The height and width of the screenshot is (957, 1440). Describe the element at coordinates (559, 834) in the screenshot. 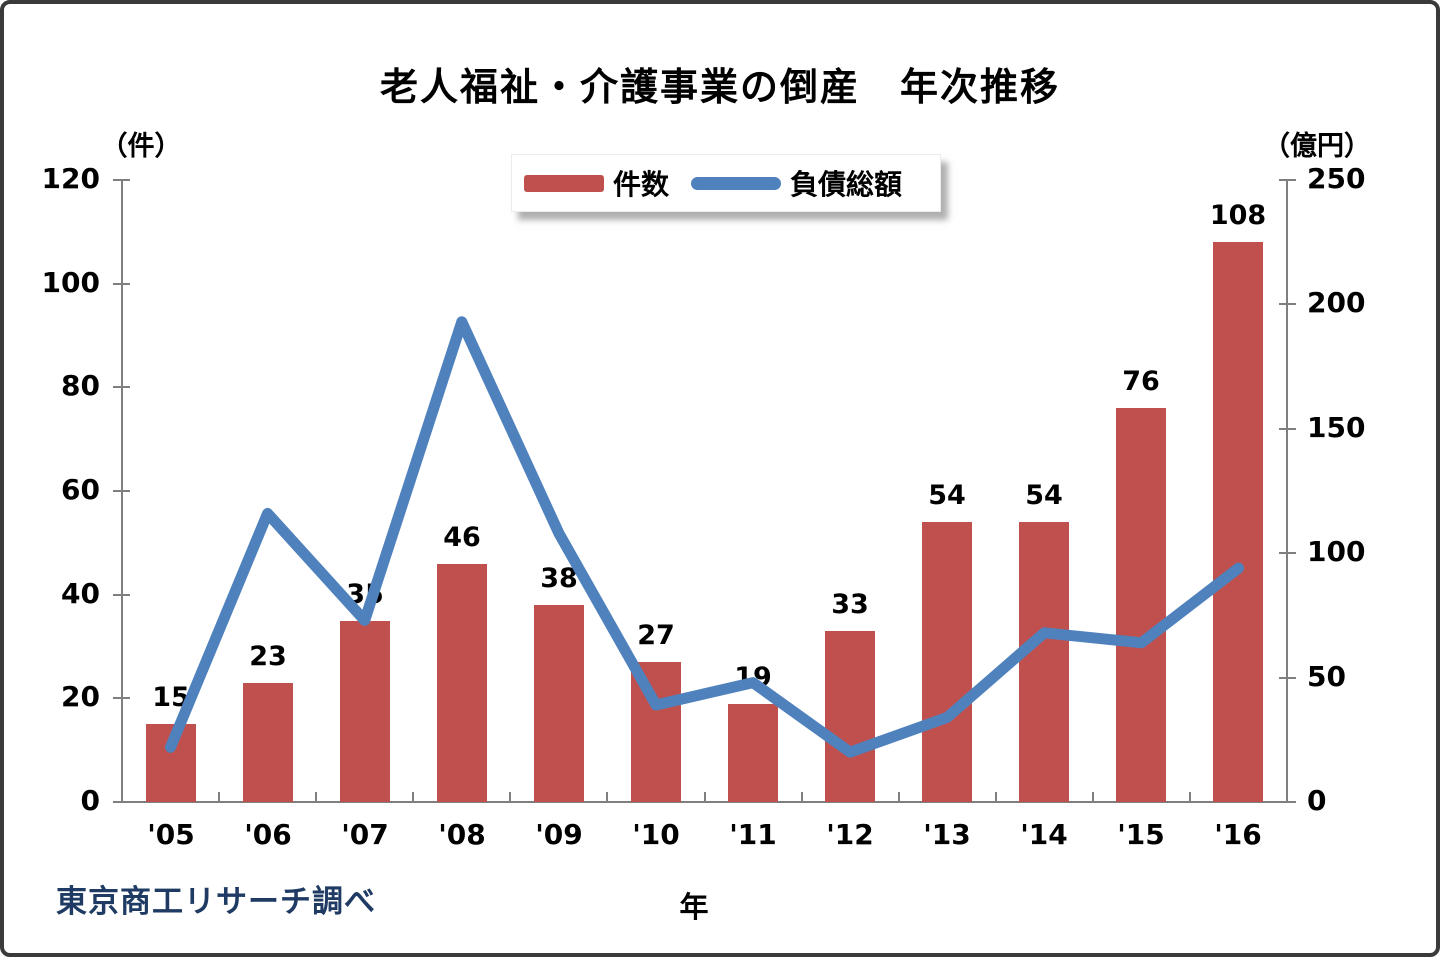

I see `x-tick-label: '09` at that location.